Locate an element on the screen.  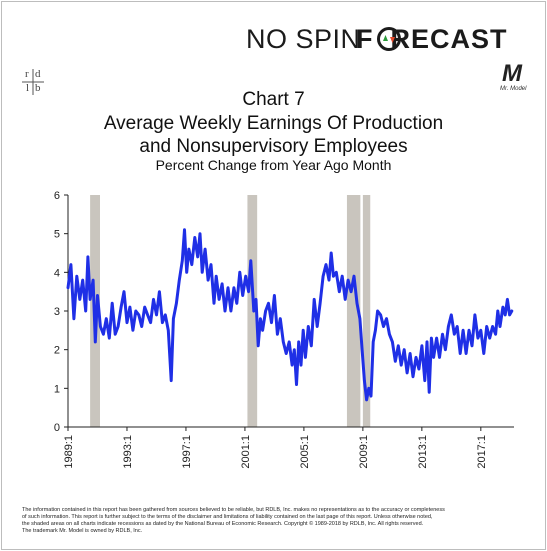
x-tick-label: 2013:1 is located at coordinates (423, 452).